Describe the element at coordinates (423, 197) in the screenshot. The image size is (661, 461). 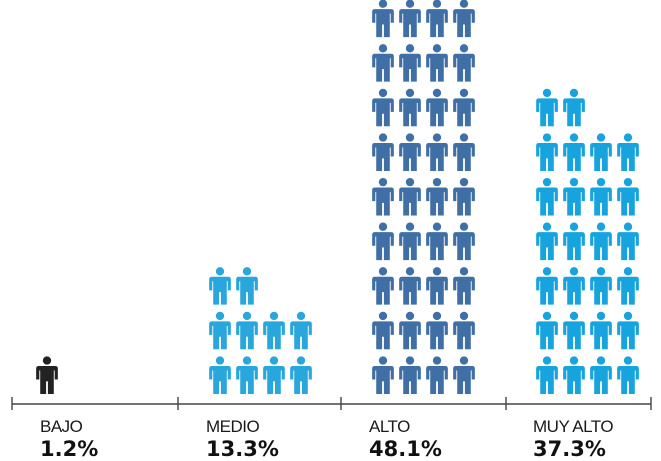
I see `bar-alto` at that location.